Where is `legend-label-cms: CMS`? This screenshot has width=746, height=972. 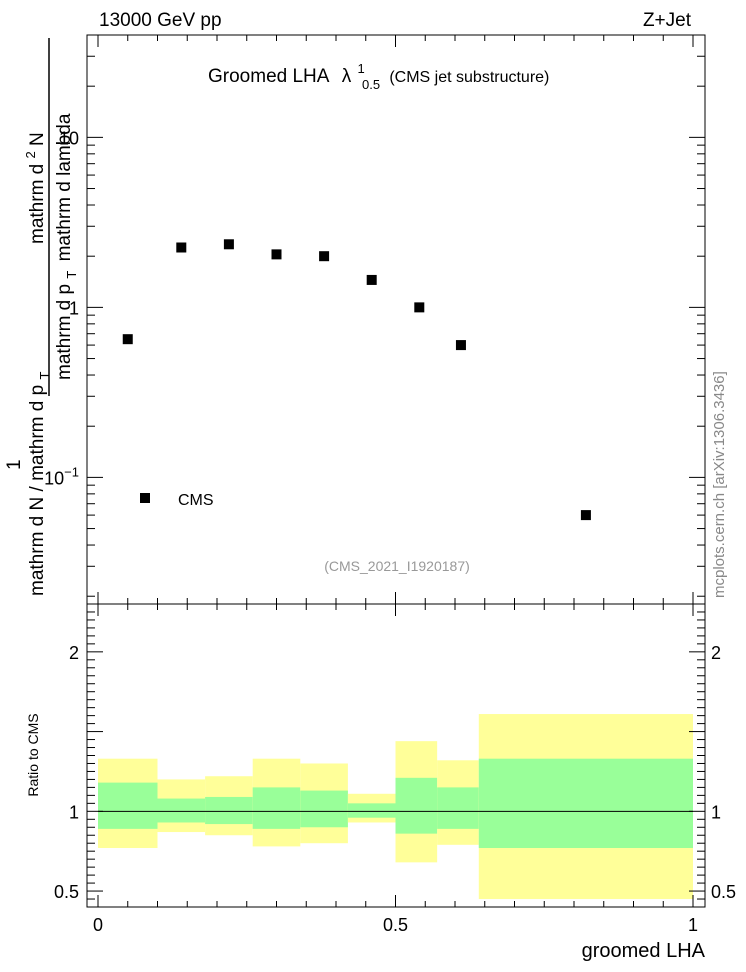
legend-label-cms: CMS is located at coordinates (196, 500).